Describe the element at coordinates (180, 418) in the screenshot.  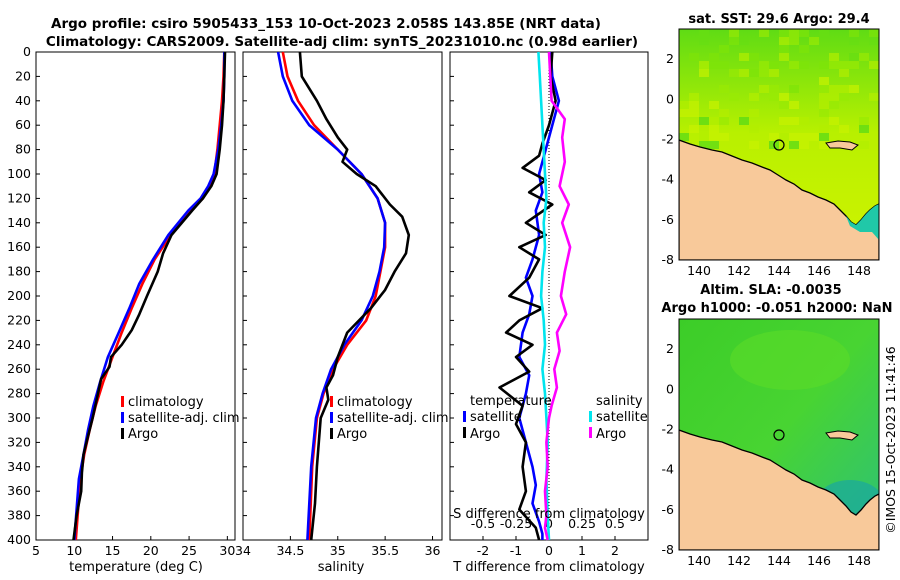
I see `temperature-legend: climatology satellite-adj. clim Argo` at that location.